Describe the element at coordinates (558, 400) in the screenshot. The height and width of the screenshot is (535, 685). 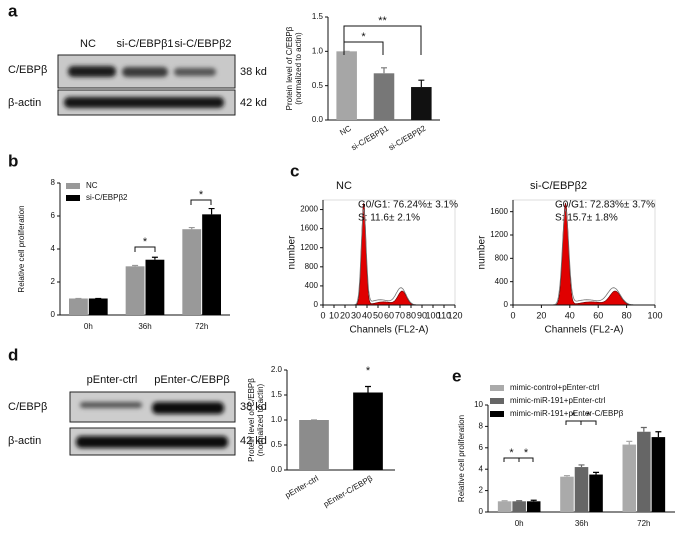
I see `legend-label: mimic-miR-191+pEnter-ctrl` at that location.